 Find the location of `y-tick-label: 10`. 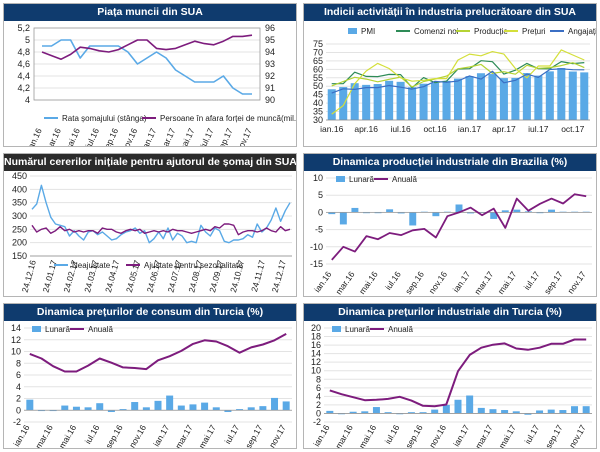

y-tick-label: 10 is located at coordinates (16, 352).